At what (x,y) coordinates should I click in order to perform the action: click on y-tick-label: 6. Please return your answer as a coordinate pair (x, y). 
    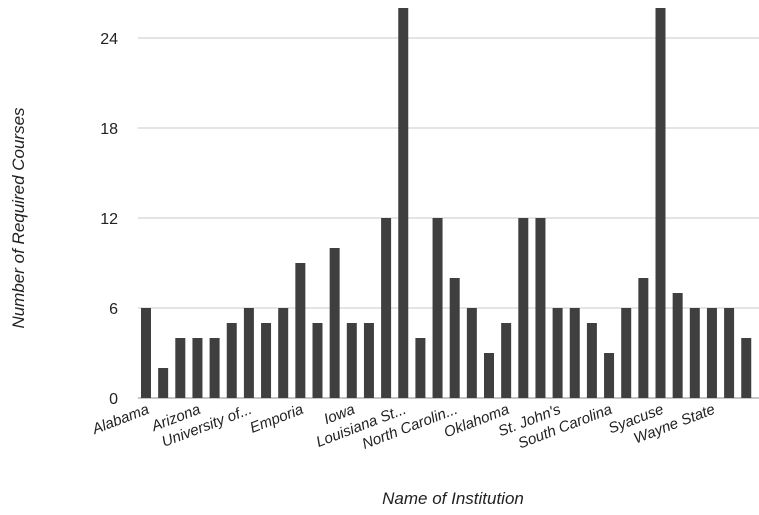
    Looking at the image, I should click on (113, 309).